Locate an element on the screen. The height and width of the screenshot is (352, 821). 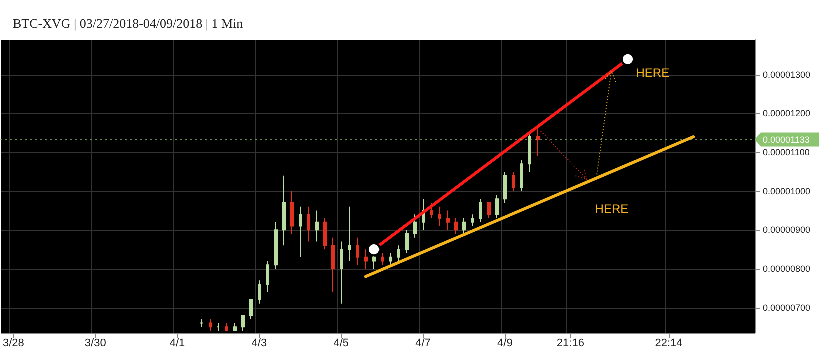
y-tick-label: 0.00000700 is located at coordinates (787, 307).